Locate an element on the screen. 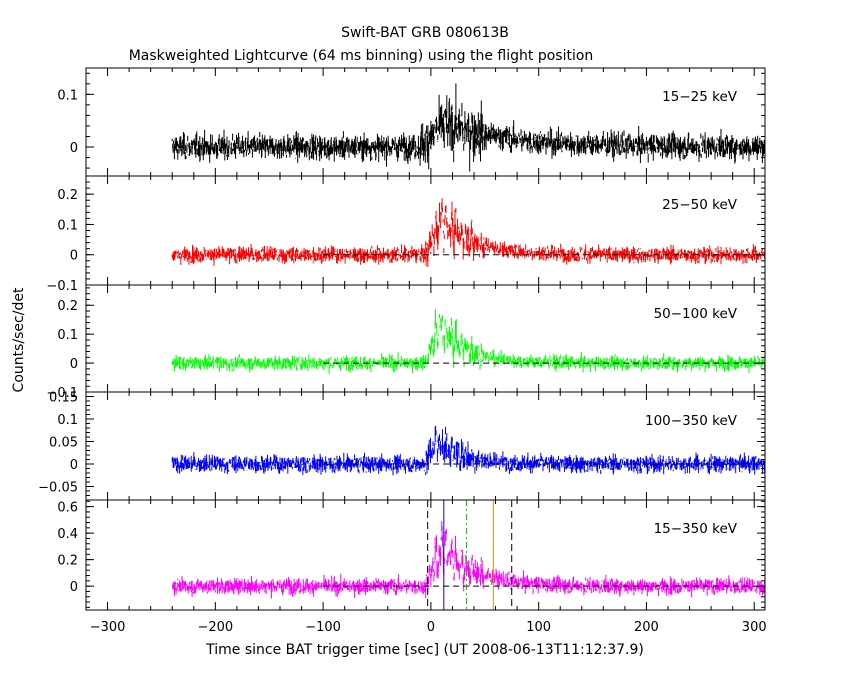 The height and width of the screenshot is (680, 850). energy-band-label: 25−50 keV is located at coordinates (700, 205).